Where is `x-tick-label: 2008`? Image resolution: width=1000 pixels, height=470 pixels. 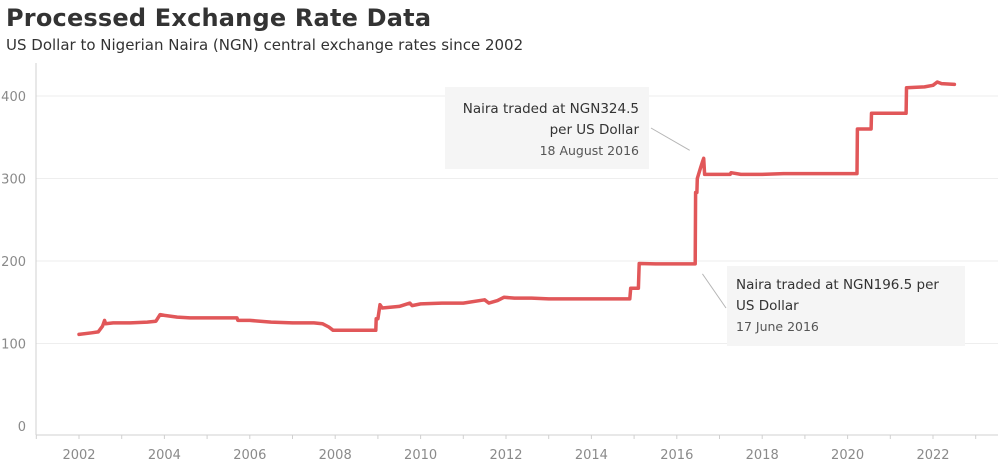
x-tick-label: 2008 is located at coordinates (335, 455).